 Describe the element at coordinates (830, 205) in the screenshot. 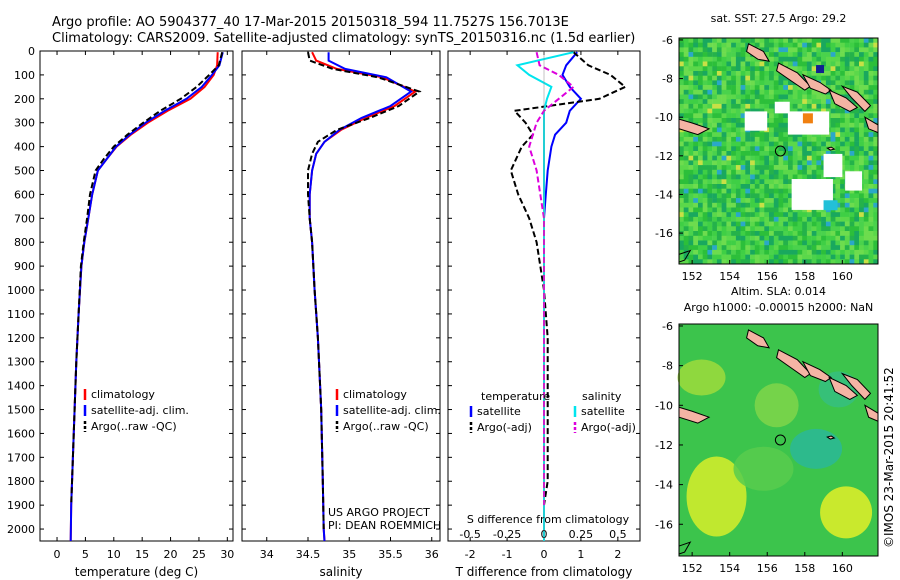

I see `sst-pixel` at that location.